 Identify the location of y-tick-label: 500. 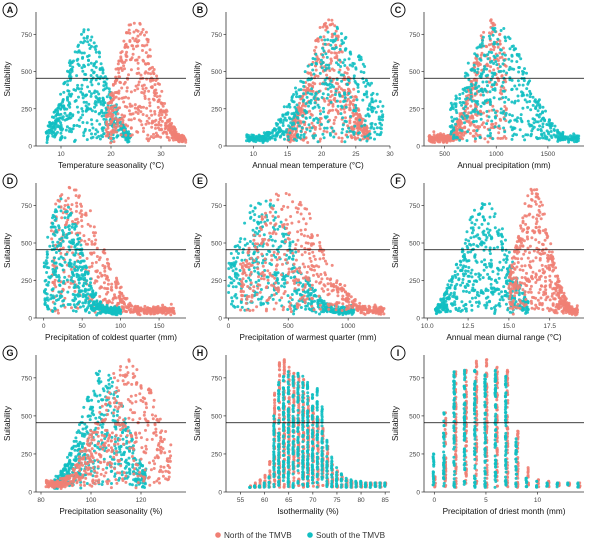
(414, 72).